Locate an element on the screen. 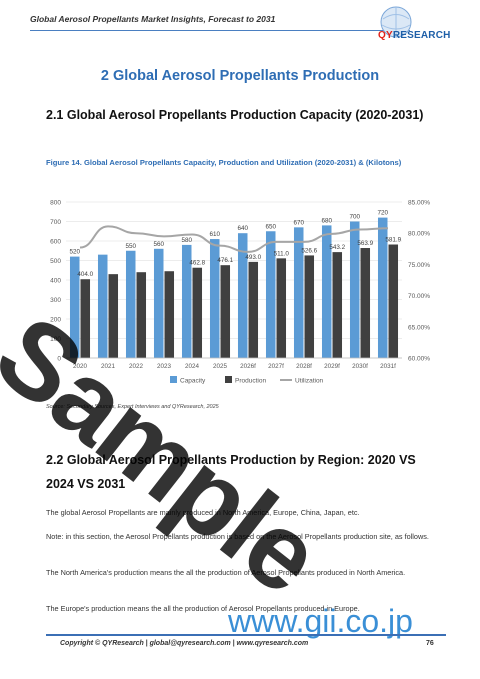 This screenshot has width=480, height=679. y-left-tick-label: 0 is located at coordinates (59, 359).